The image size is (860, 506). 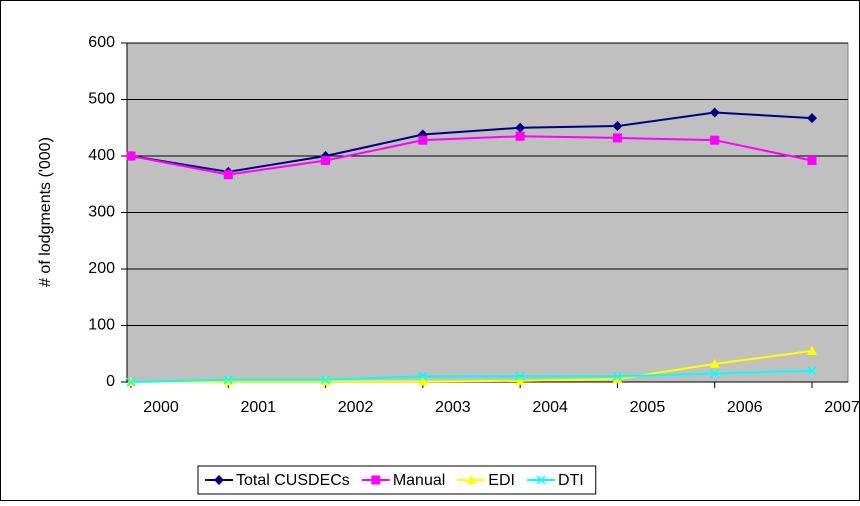 I want to click on x-tick-label: 2002, so click(x=356, y=407).